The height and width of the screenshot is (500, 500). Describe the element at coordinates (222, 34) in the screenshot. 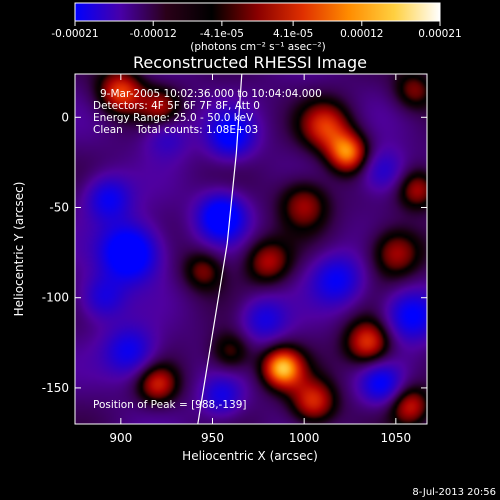

I see `colorbar-tick-label: -4.1e-05` at that location.